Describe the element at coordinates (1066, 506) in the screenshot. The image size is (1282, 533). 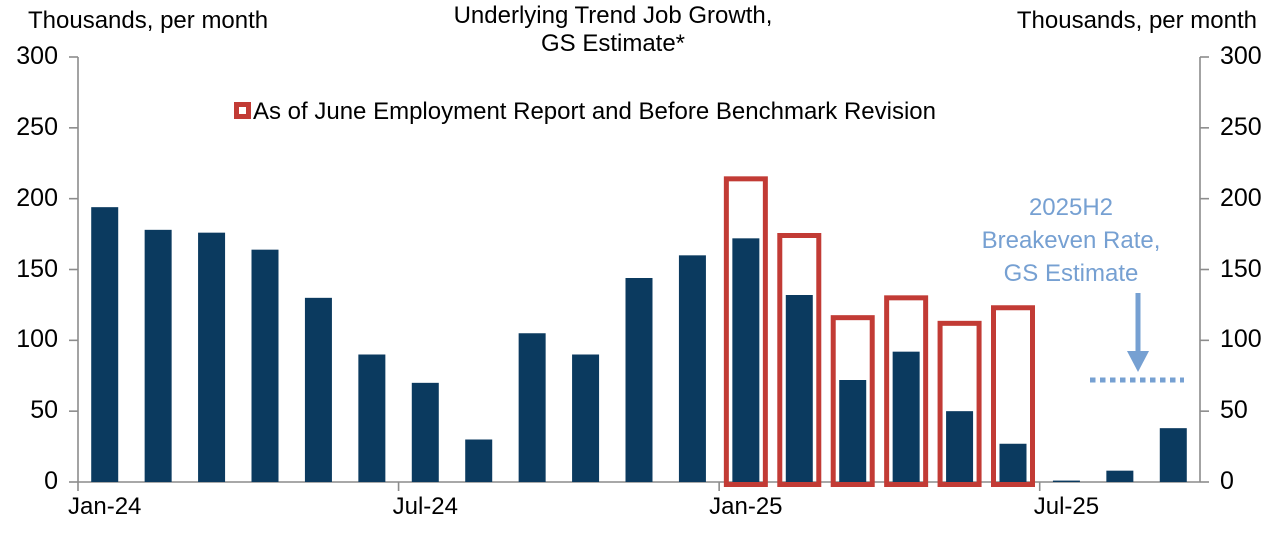
I see `x-axis-label: Jul-25` at that location.